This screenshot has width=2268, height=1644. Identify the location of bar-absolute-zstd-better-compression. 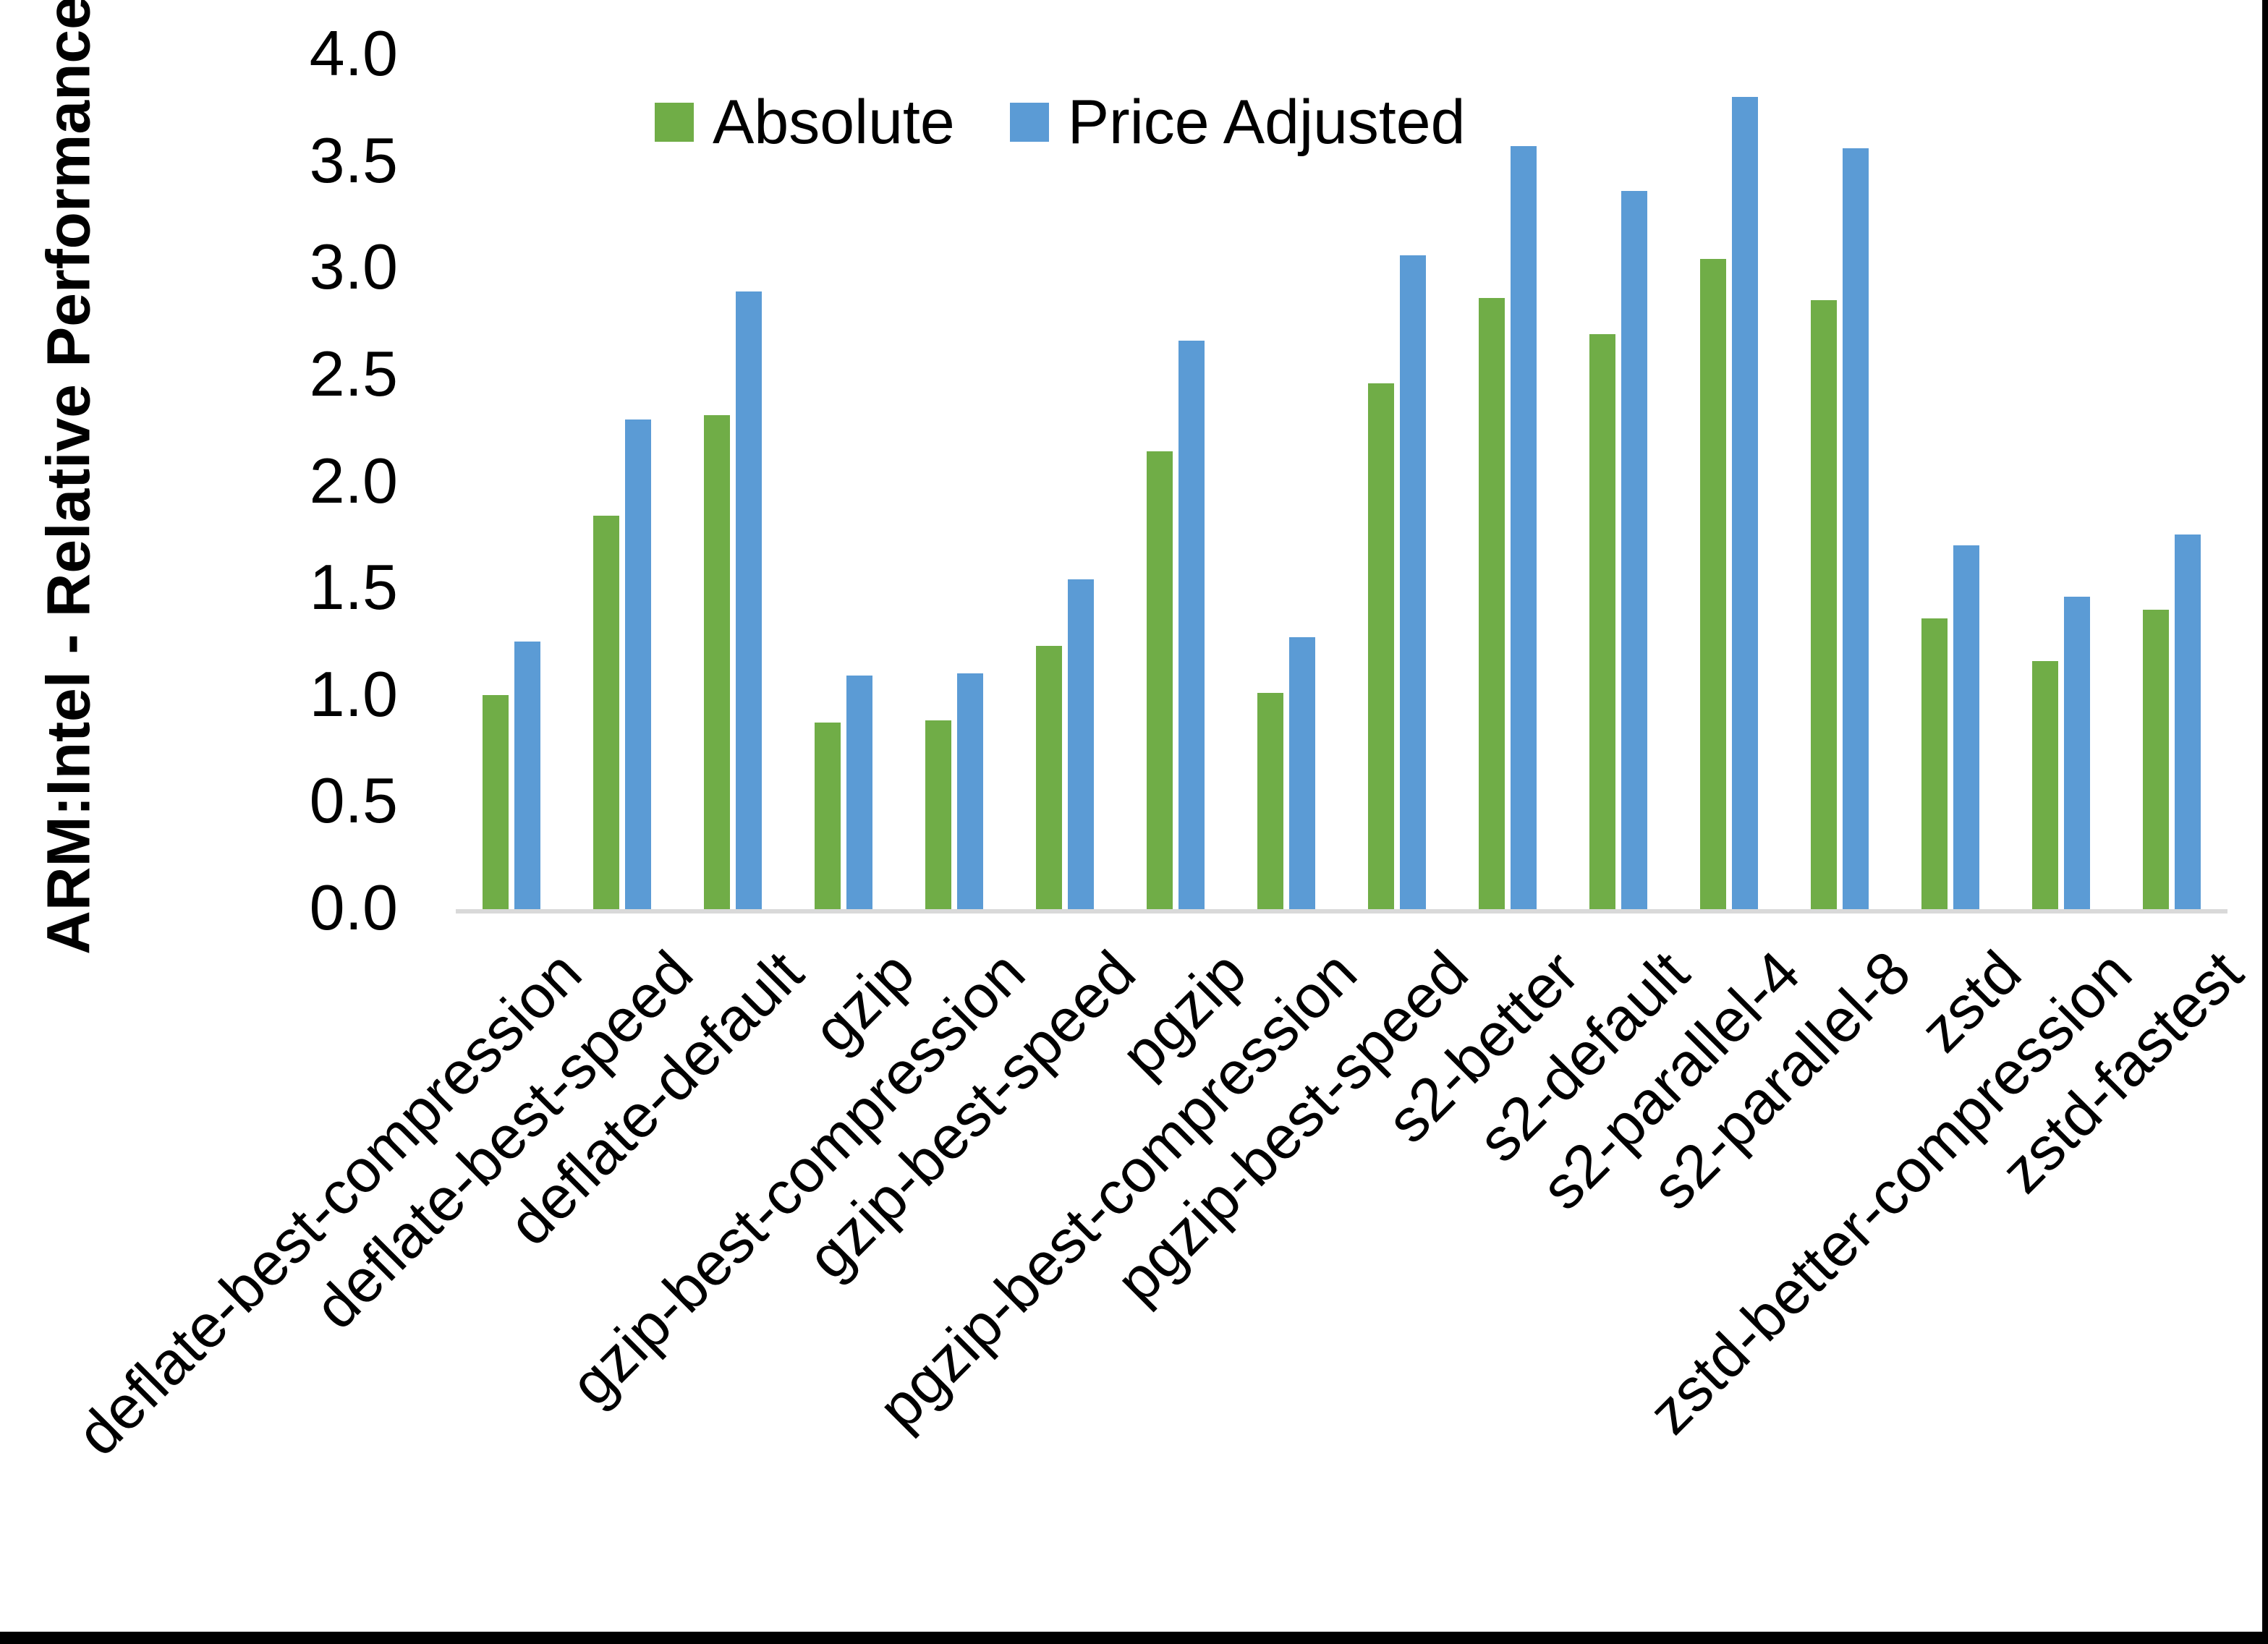
(2045, 785).